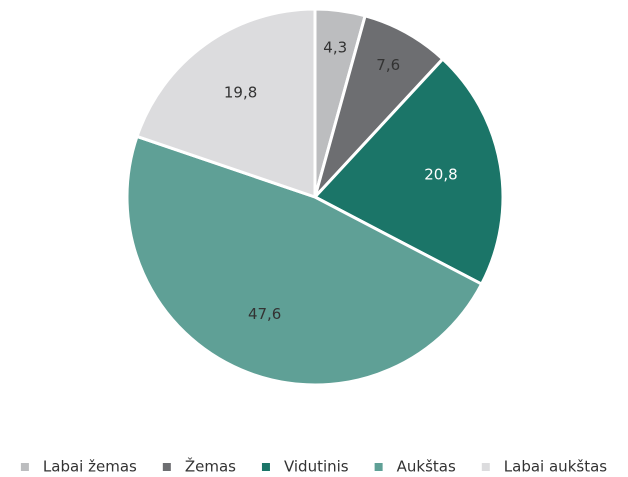 This screenshot has height=477, width=628. What do you see at coordinates (90, 467) in the screenshot?
I see `legend-label: Labai žemas` at bounding box center [90, 467].